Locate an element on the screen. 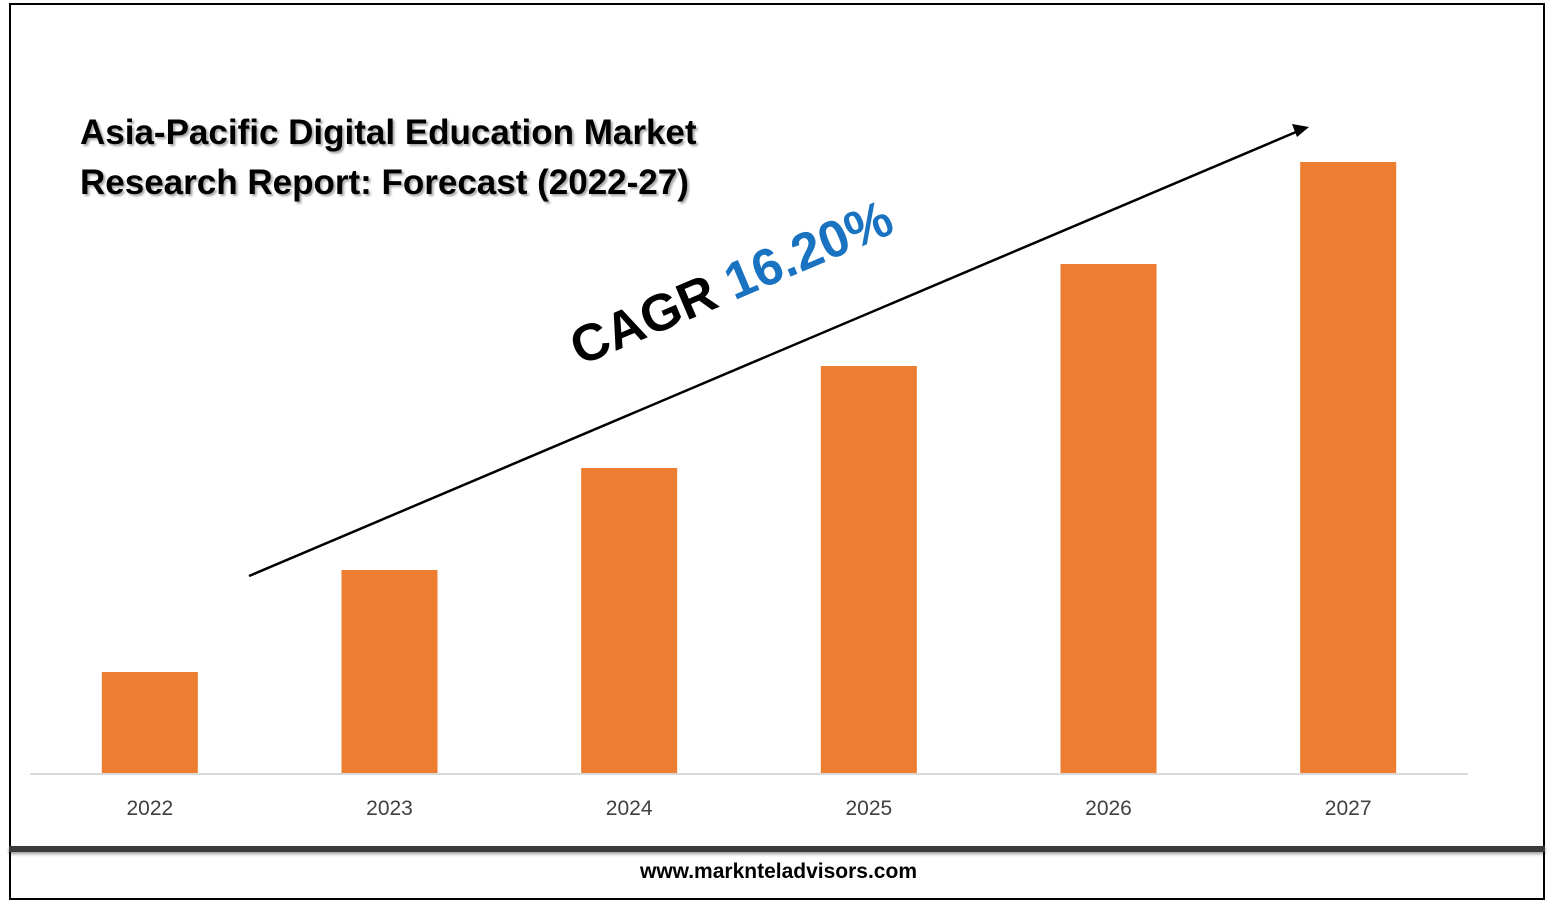  bar-2023 is located at coordinates (389, 672).